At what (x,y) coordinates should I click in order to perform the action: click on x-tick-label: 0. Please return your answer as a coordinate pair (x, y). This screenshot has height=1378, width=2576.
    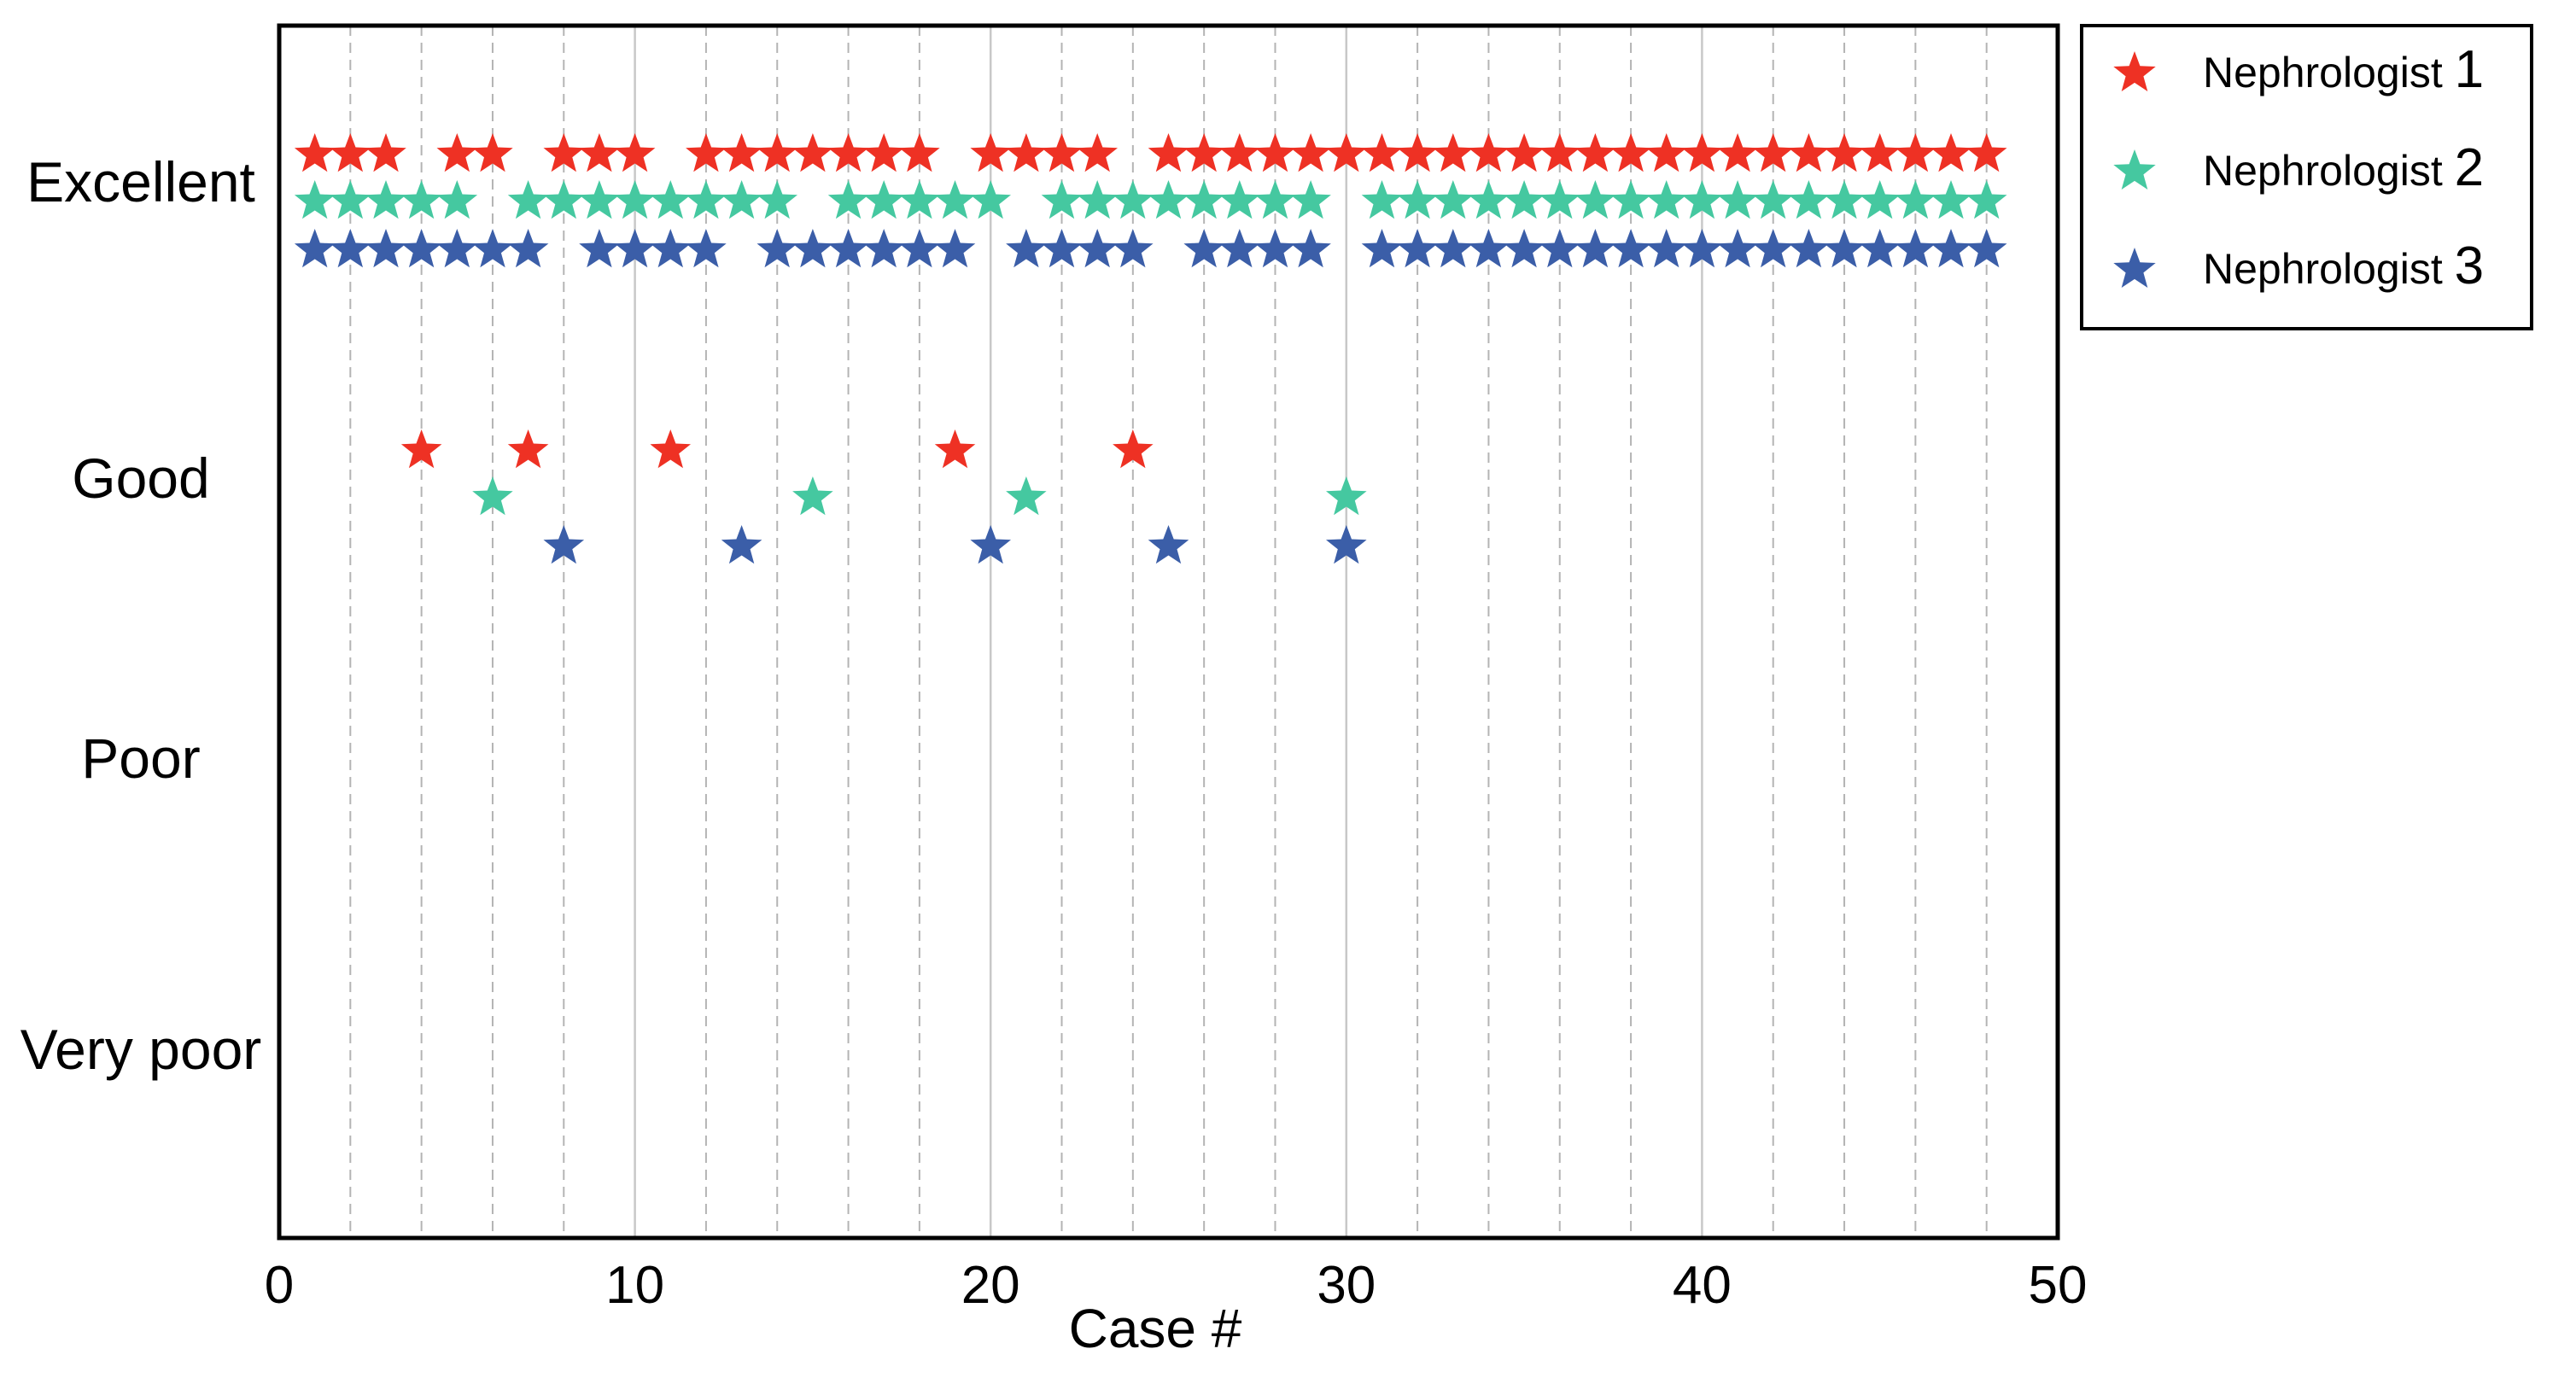
    Looking at the image, I should click on (279, 1285).